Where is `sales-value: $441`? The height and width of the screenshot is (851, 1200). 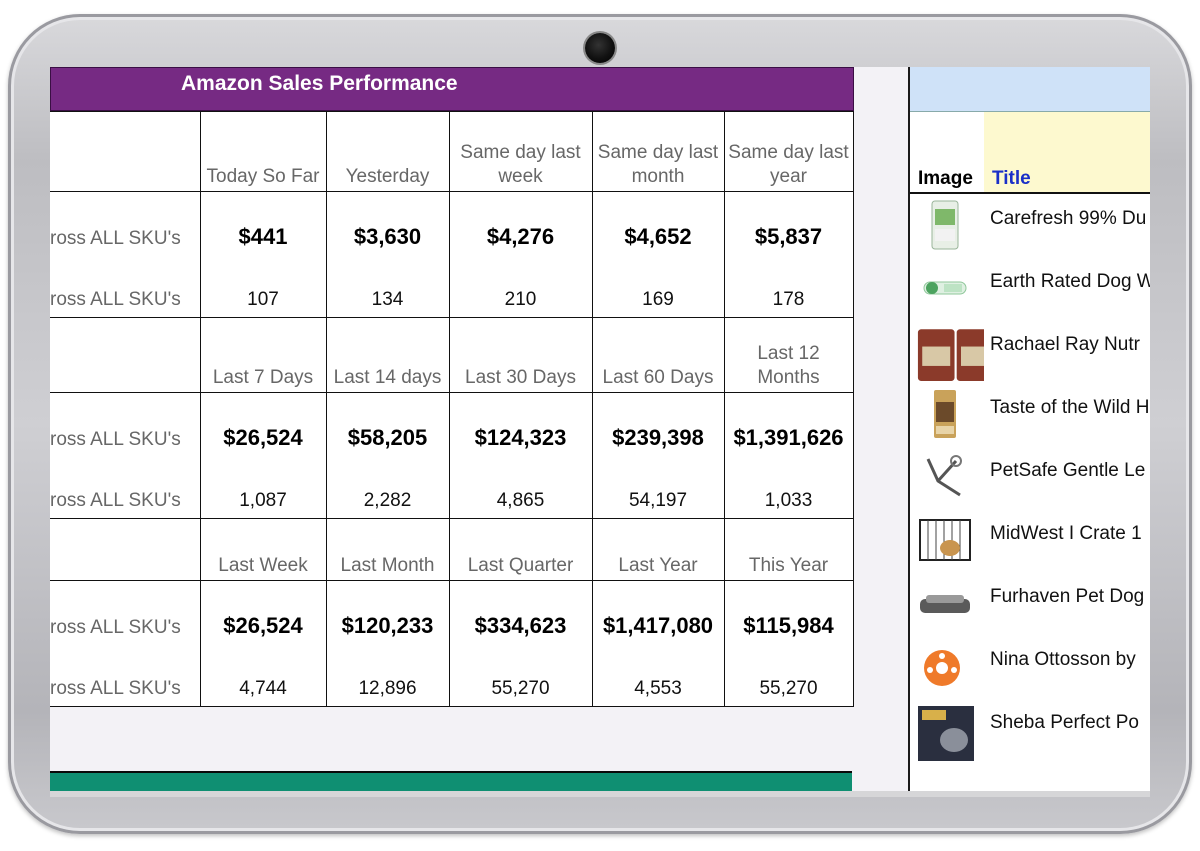 sales-value: $441 is located at coordinates (263, 236).